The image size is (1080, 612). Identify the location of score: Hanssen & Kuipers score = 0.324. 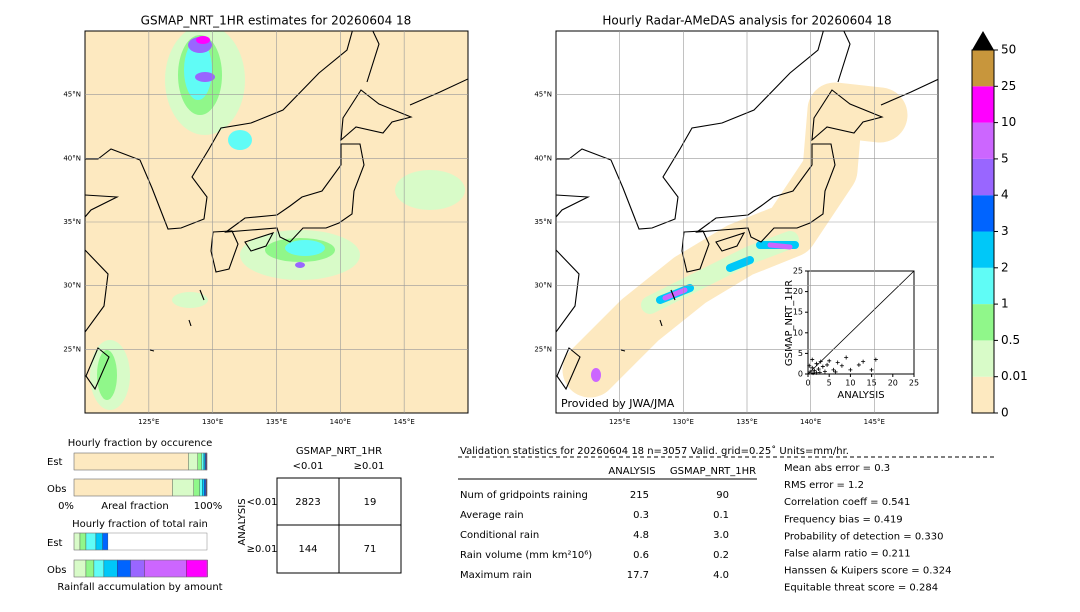
(867, 571).